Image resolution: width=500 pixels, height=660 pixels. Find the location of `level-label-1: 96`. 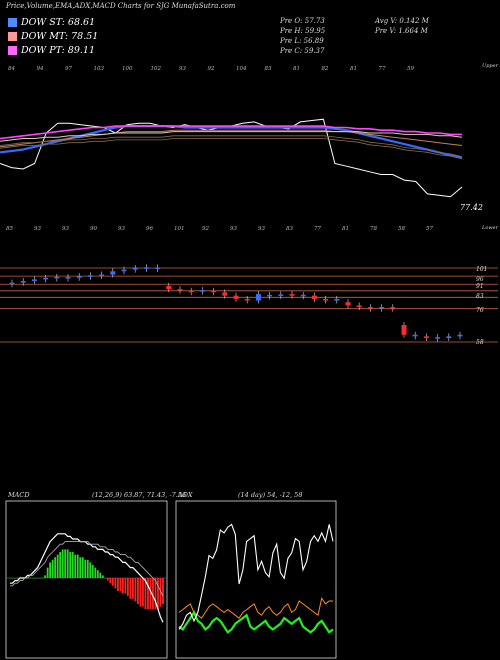

level-label-1: 96 is located at coordinates (480, 279).